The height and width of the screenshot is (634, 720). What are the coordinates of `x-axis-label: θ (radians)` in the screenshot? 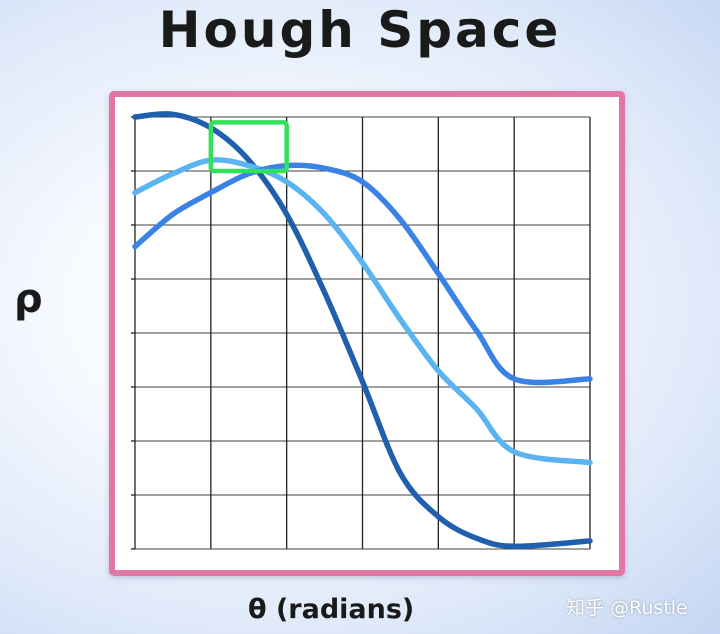 It's located at (331, 609).